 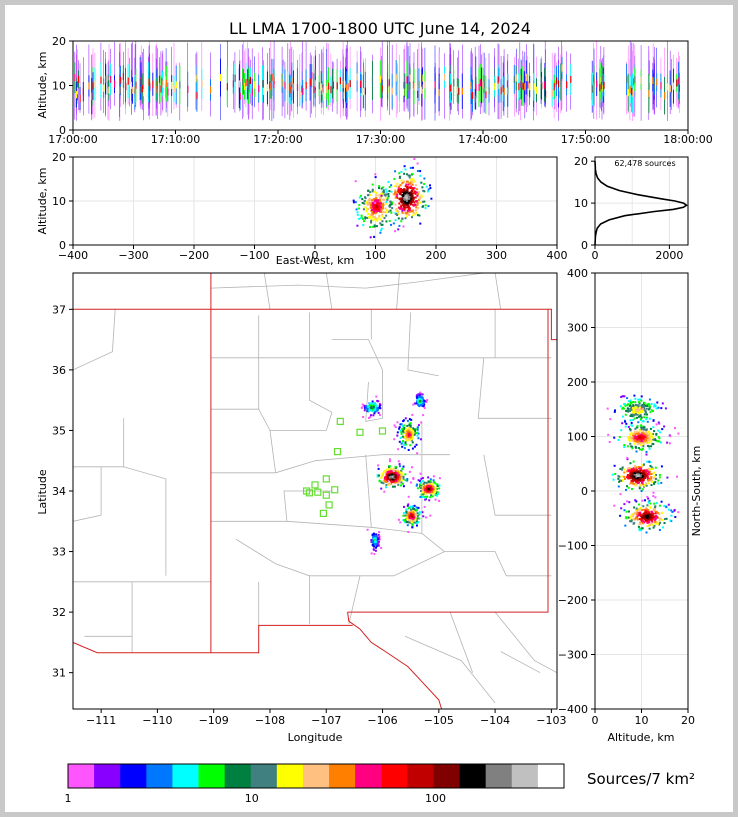 I want to click on colorbar-cell, so click(x=447, y=776).